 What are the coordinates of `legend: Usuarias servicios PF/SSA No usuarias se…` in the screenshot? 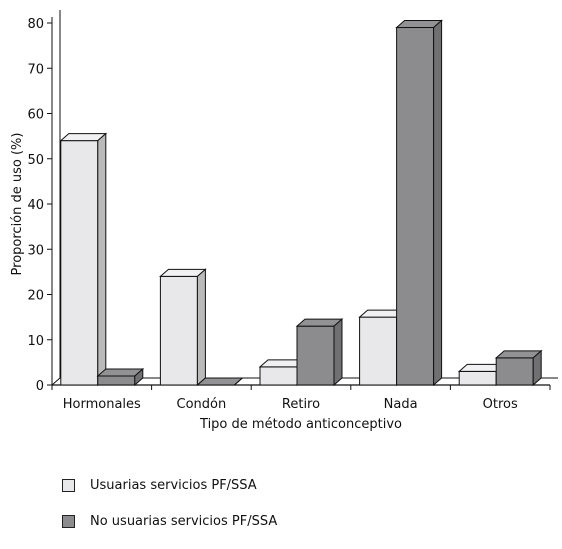 It's located at (169, 513).